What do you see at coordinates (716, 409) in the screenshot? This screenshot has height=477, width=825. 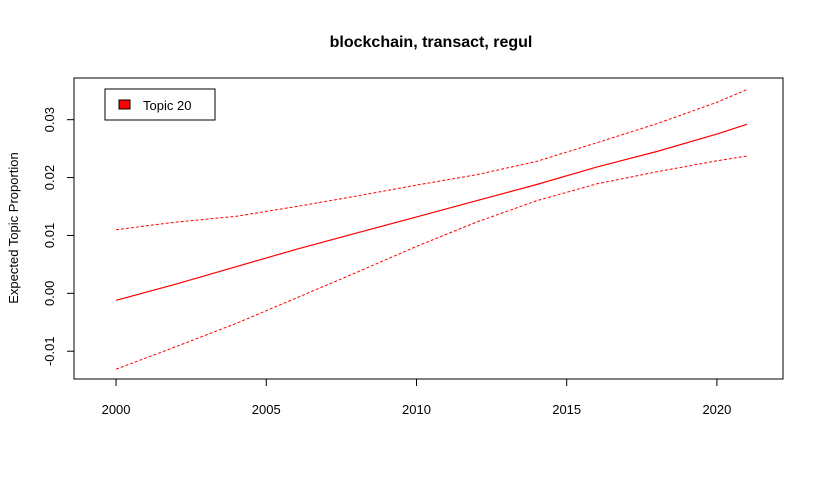 I see `x-tick-label: 2020` at bounding box center [716, 409].